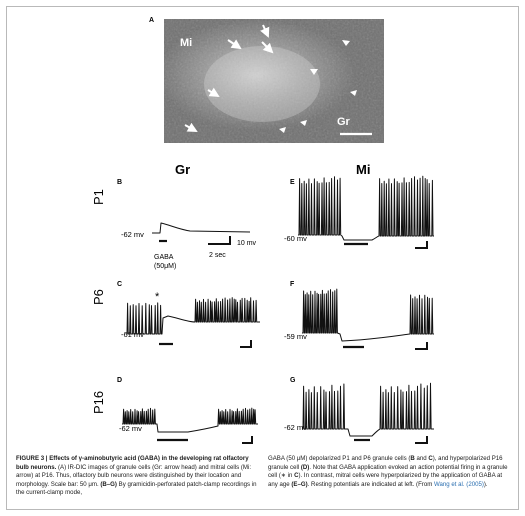 Image resolution: width=525 pixels, height=516 pixels. I want to click on gaba-concentration: (50μM), so click(165, 266).